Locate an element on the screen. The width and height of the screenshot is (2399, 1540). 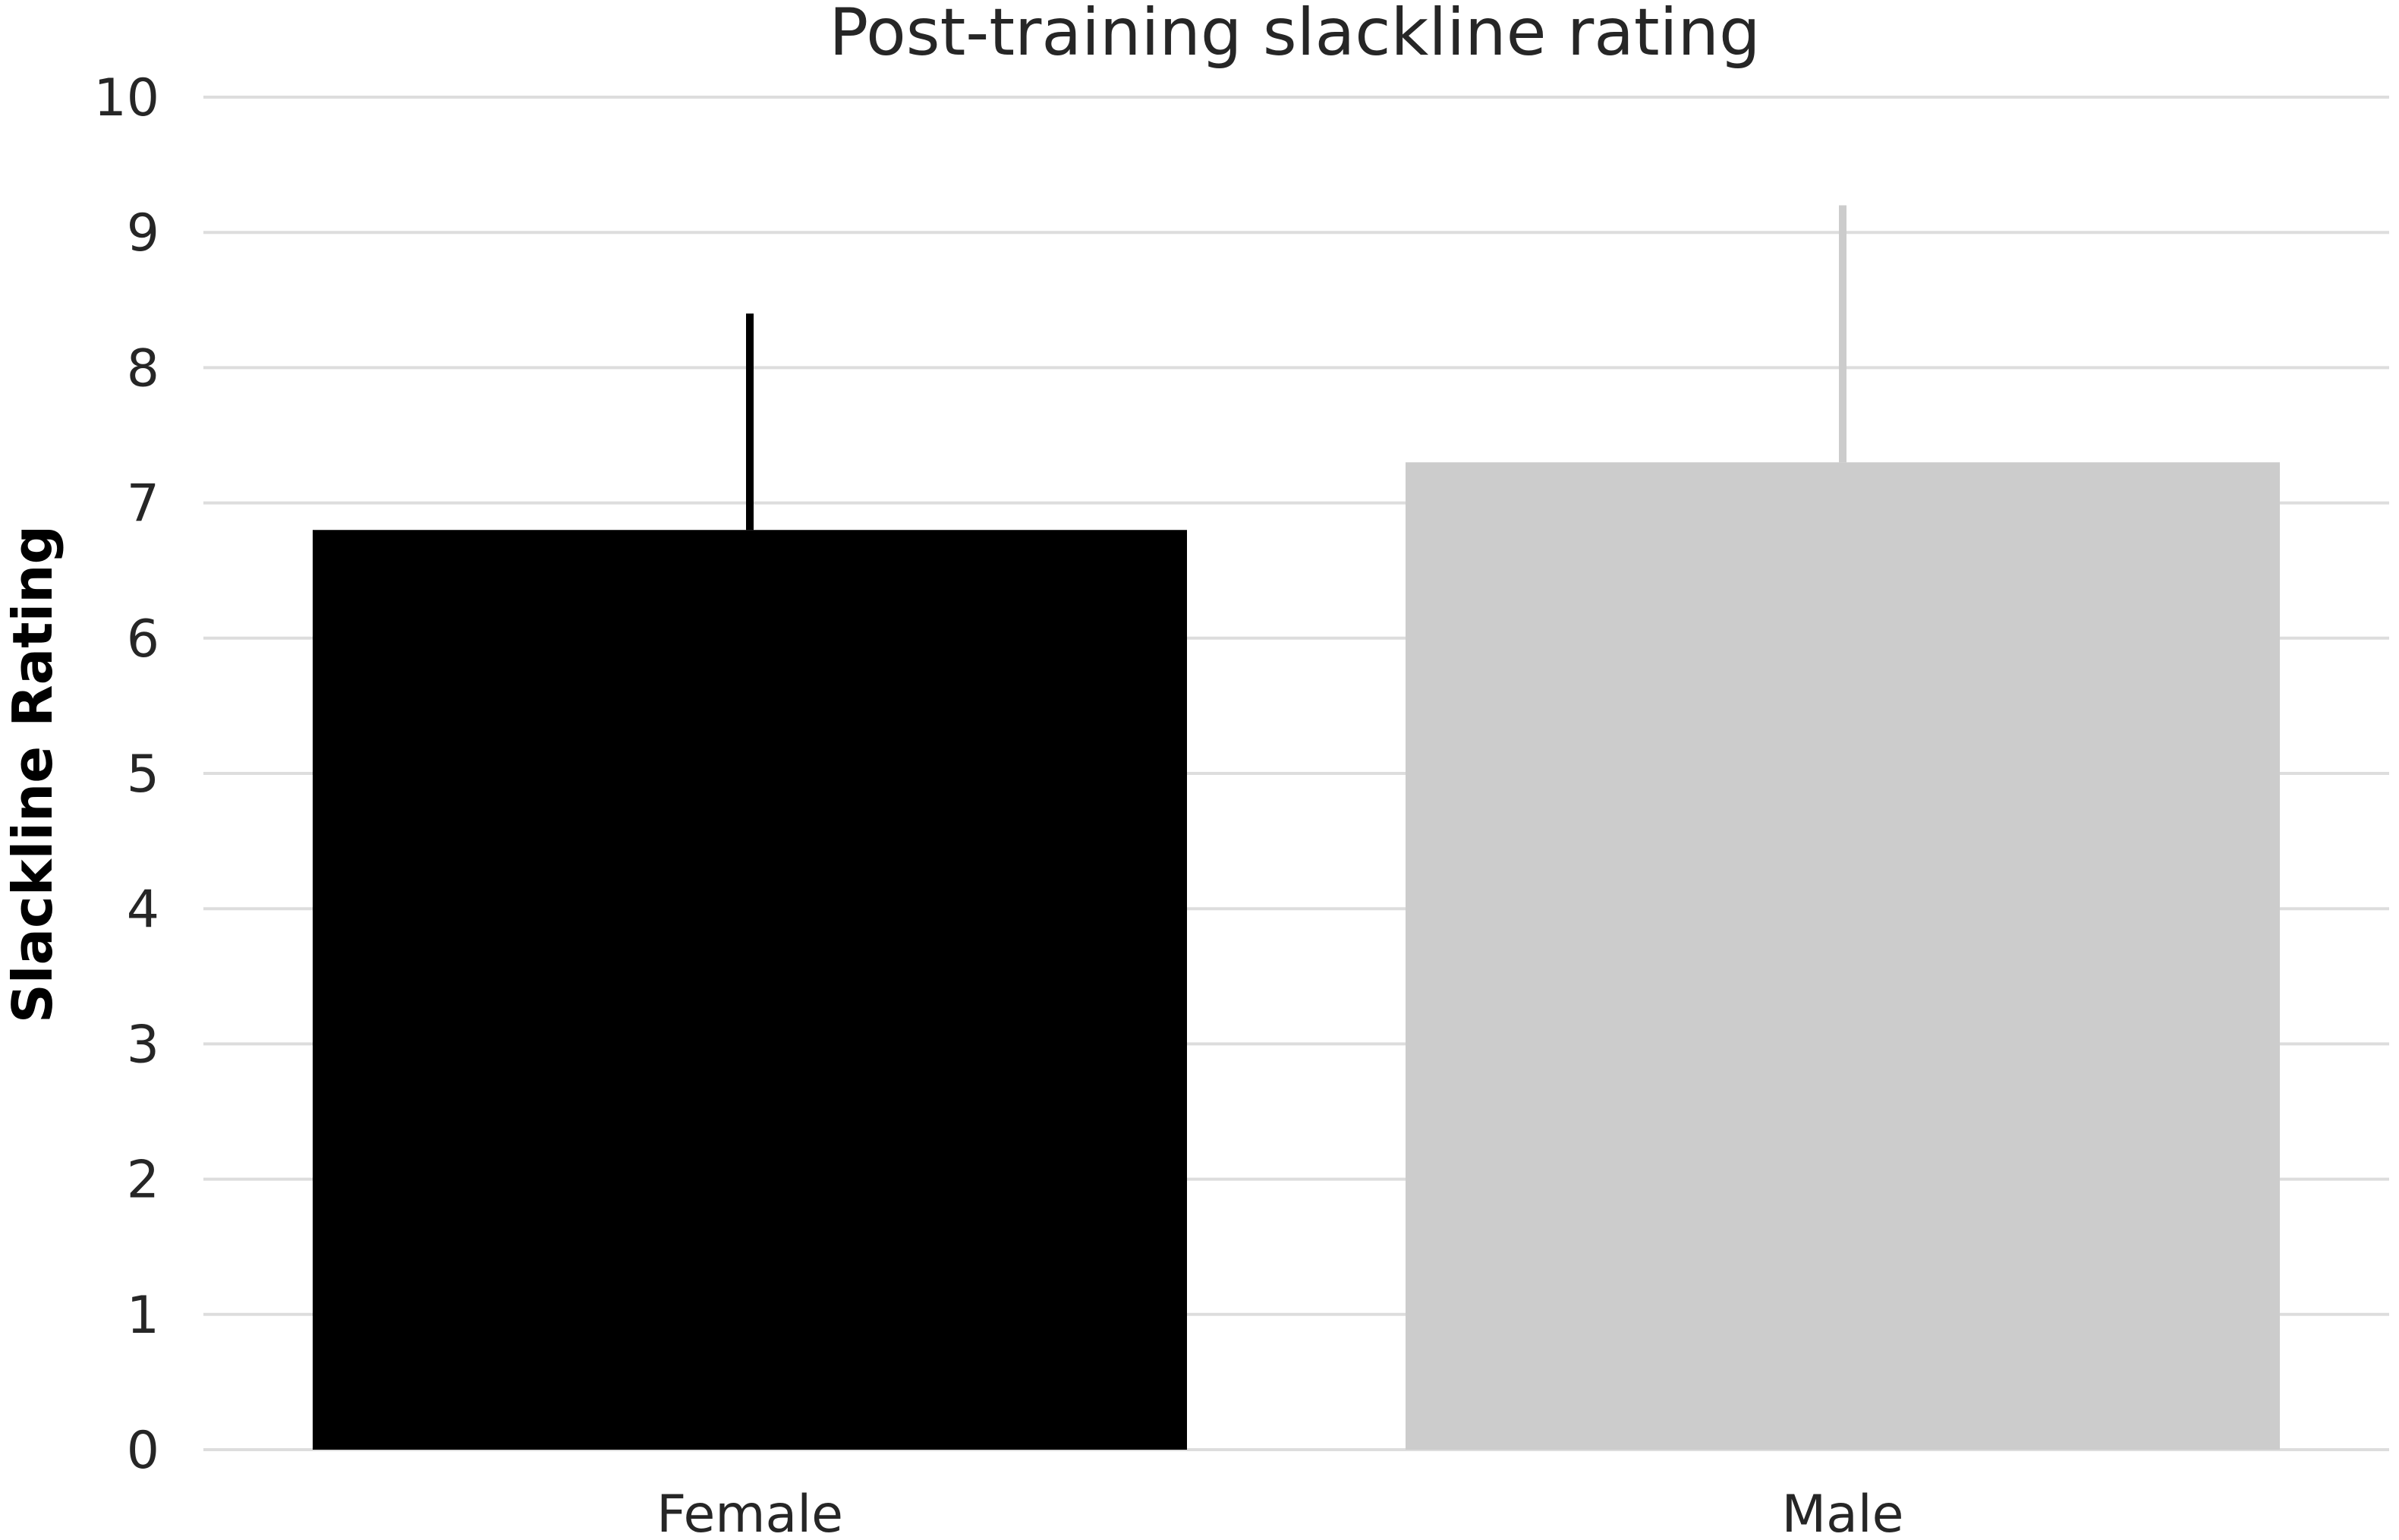
y-tick-label: 0 is located at coordinates (143, 1451).